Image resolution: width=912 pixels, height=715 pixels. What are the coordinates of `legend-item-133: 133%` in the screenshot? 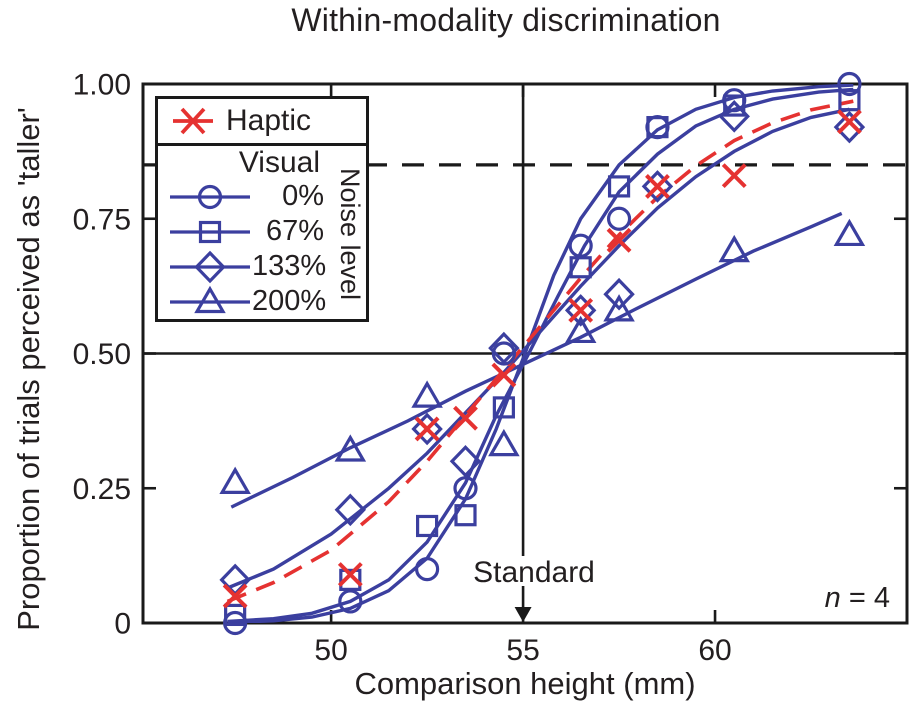 It's located at (262, 266).